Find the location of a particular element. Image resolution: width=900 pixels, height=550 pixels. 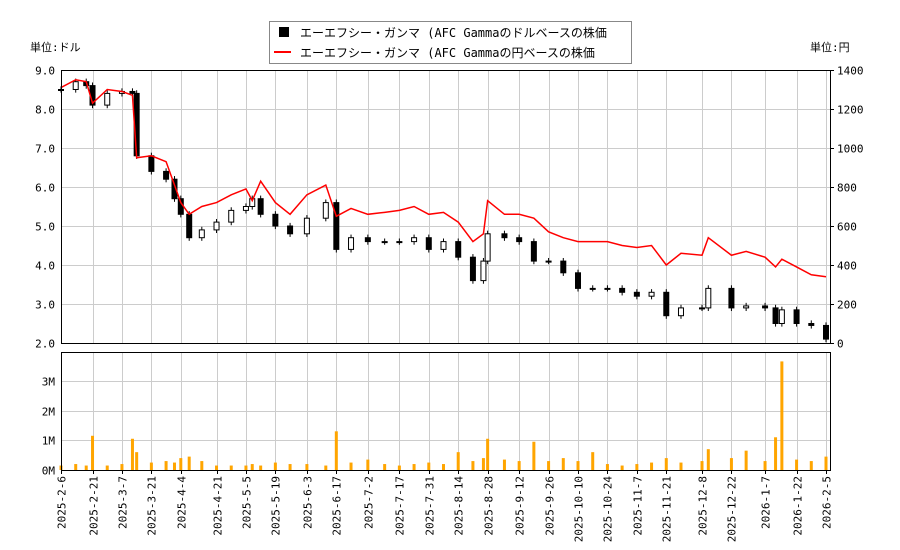

y-tick-label-left: 6.0 is located at coordinates (45, 188).